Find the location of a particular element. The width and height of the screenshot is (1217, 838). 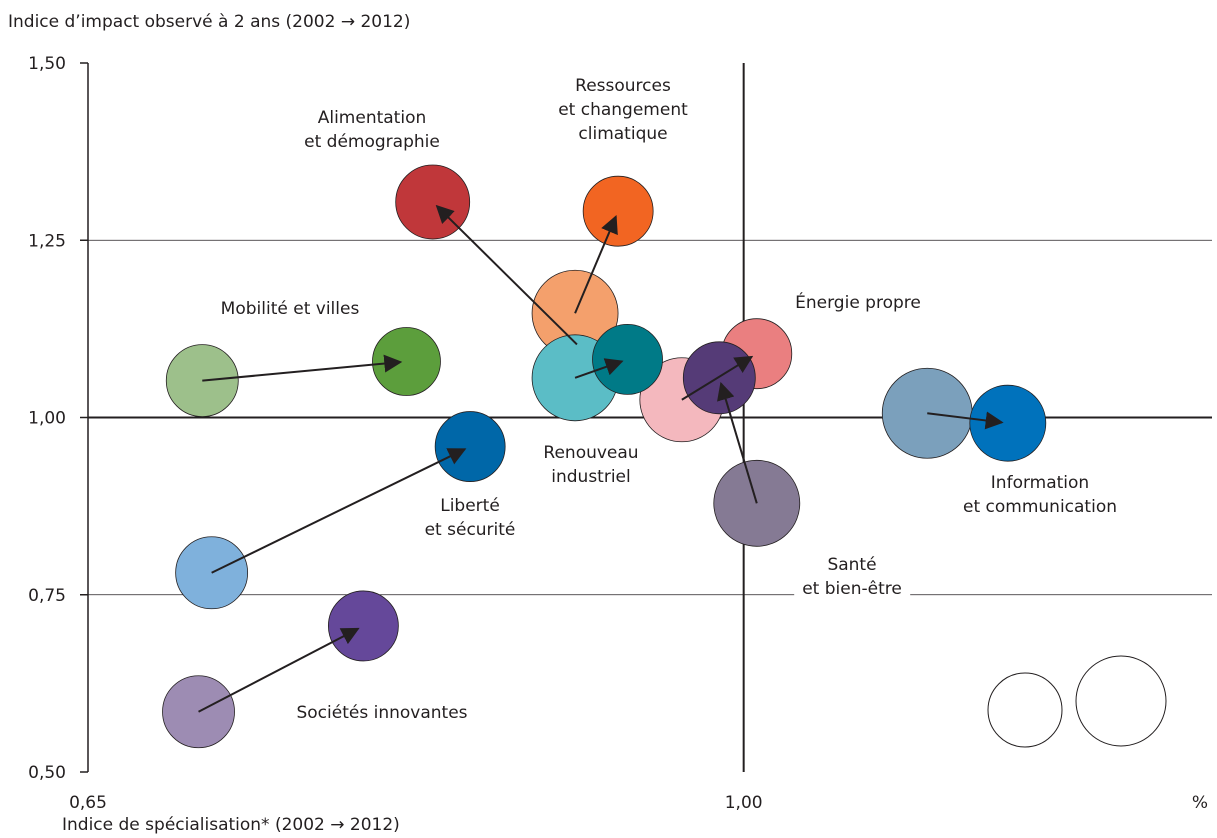

series-label: Alimentation et démographie is located at coordinates (372, 130).